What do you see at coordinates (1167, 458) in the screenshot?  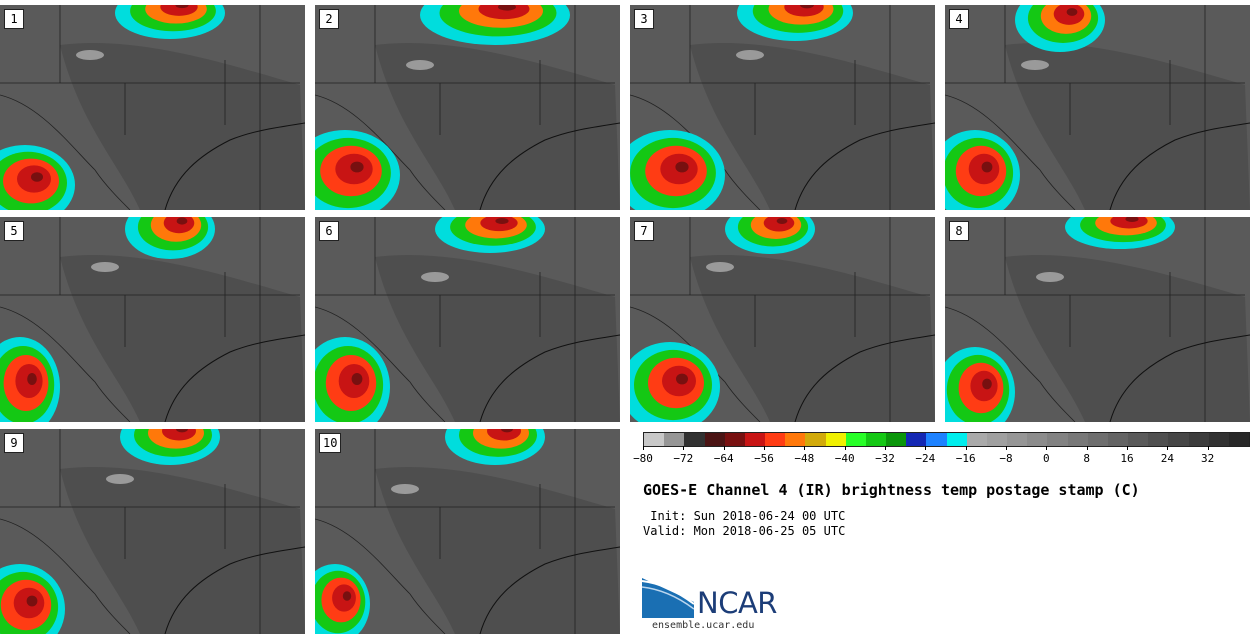 I see `colorbar-tick-label: 24` at bounding box center [1167, 458].